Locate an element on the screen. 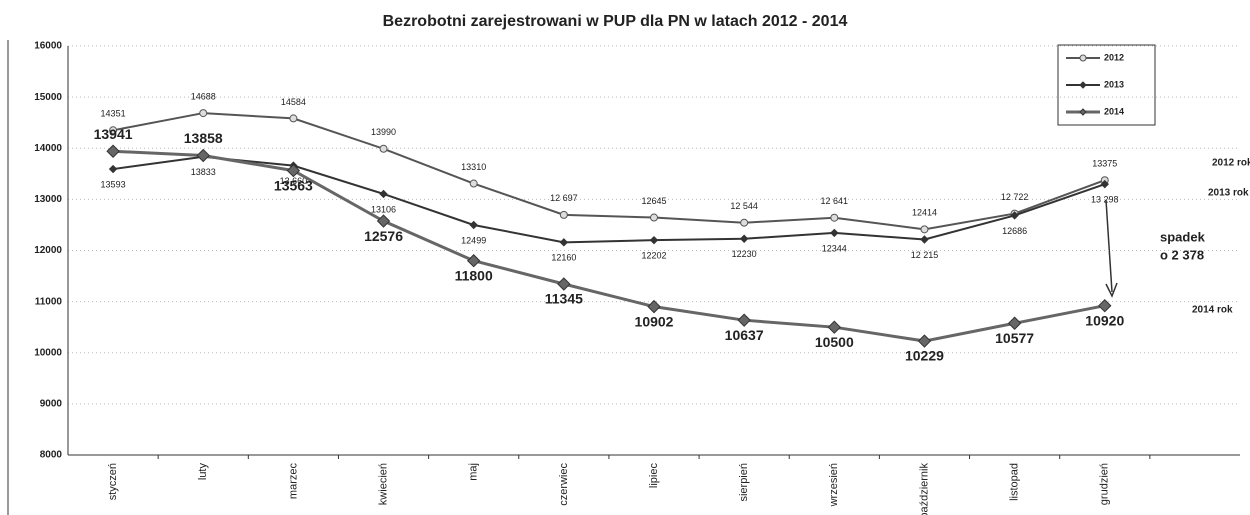 This screenshot has width=1250, height=515. annotation: 2012 rok is located at coordinates (1231, 163).